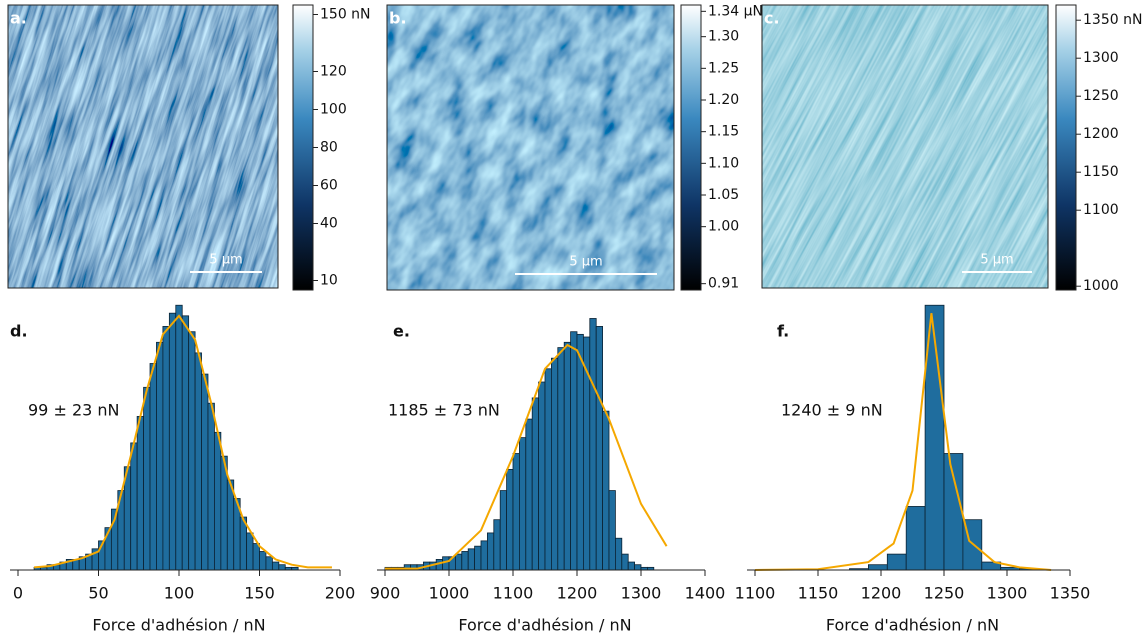 The width and height of the screenshot is (1147, 639). I want to click on colorbar-tick-label: 1150, so click(1101, 172).